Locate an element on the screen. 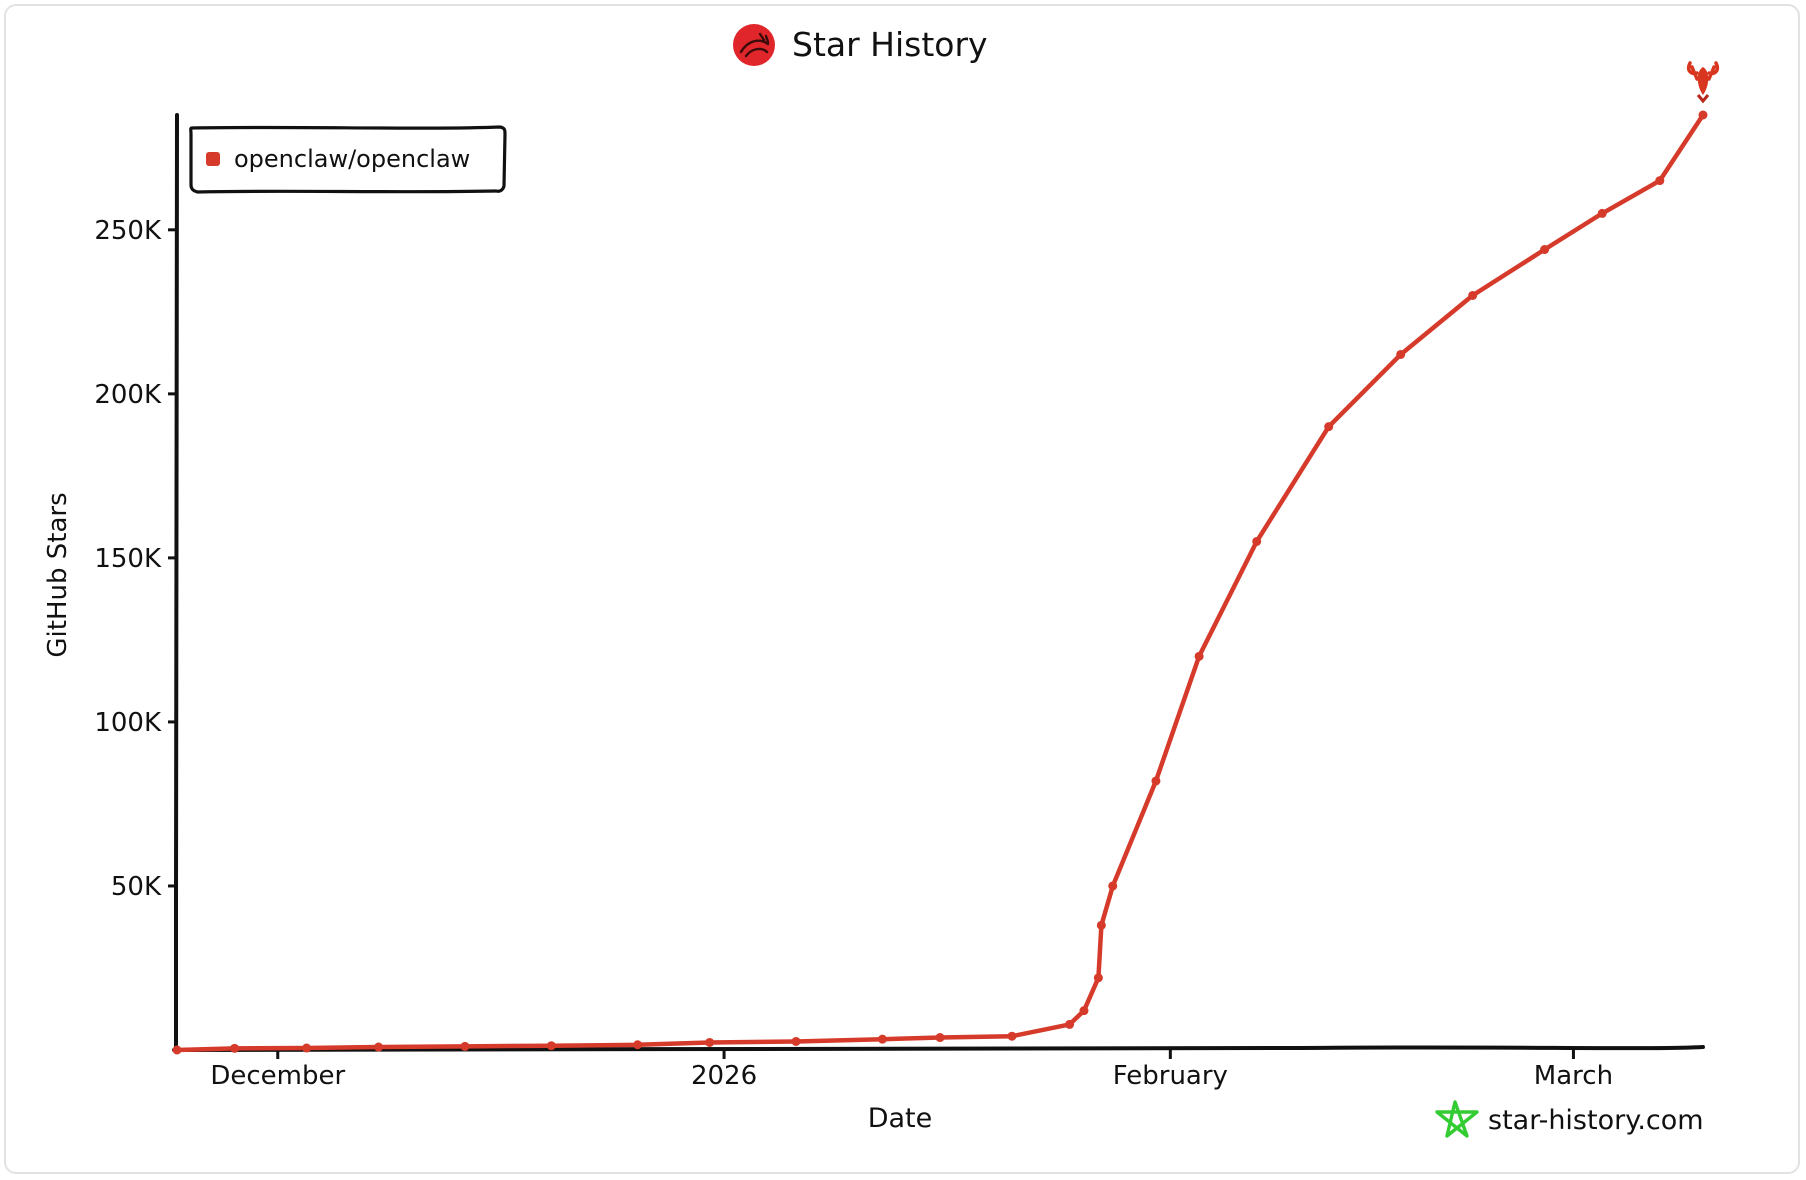  x-axis-line is located at coordinates (938, 1048).